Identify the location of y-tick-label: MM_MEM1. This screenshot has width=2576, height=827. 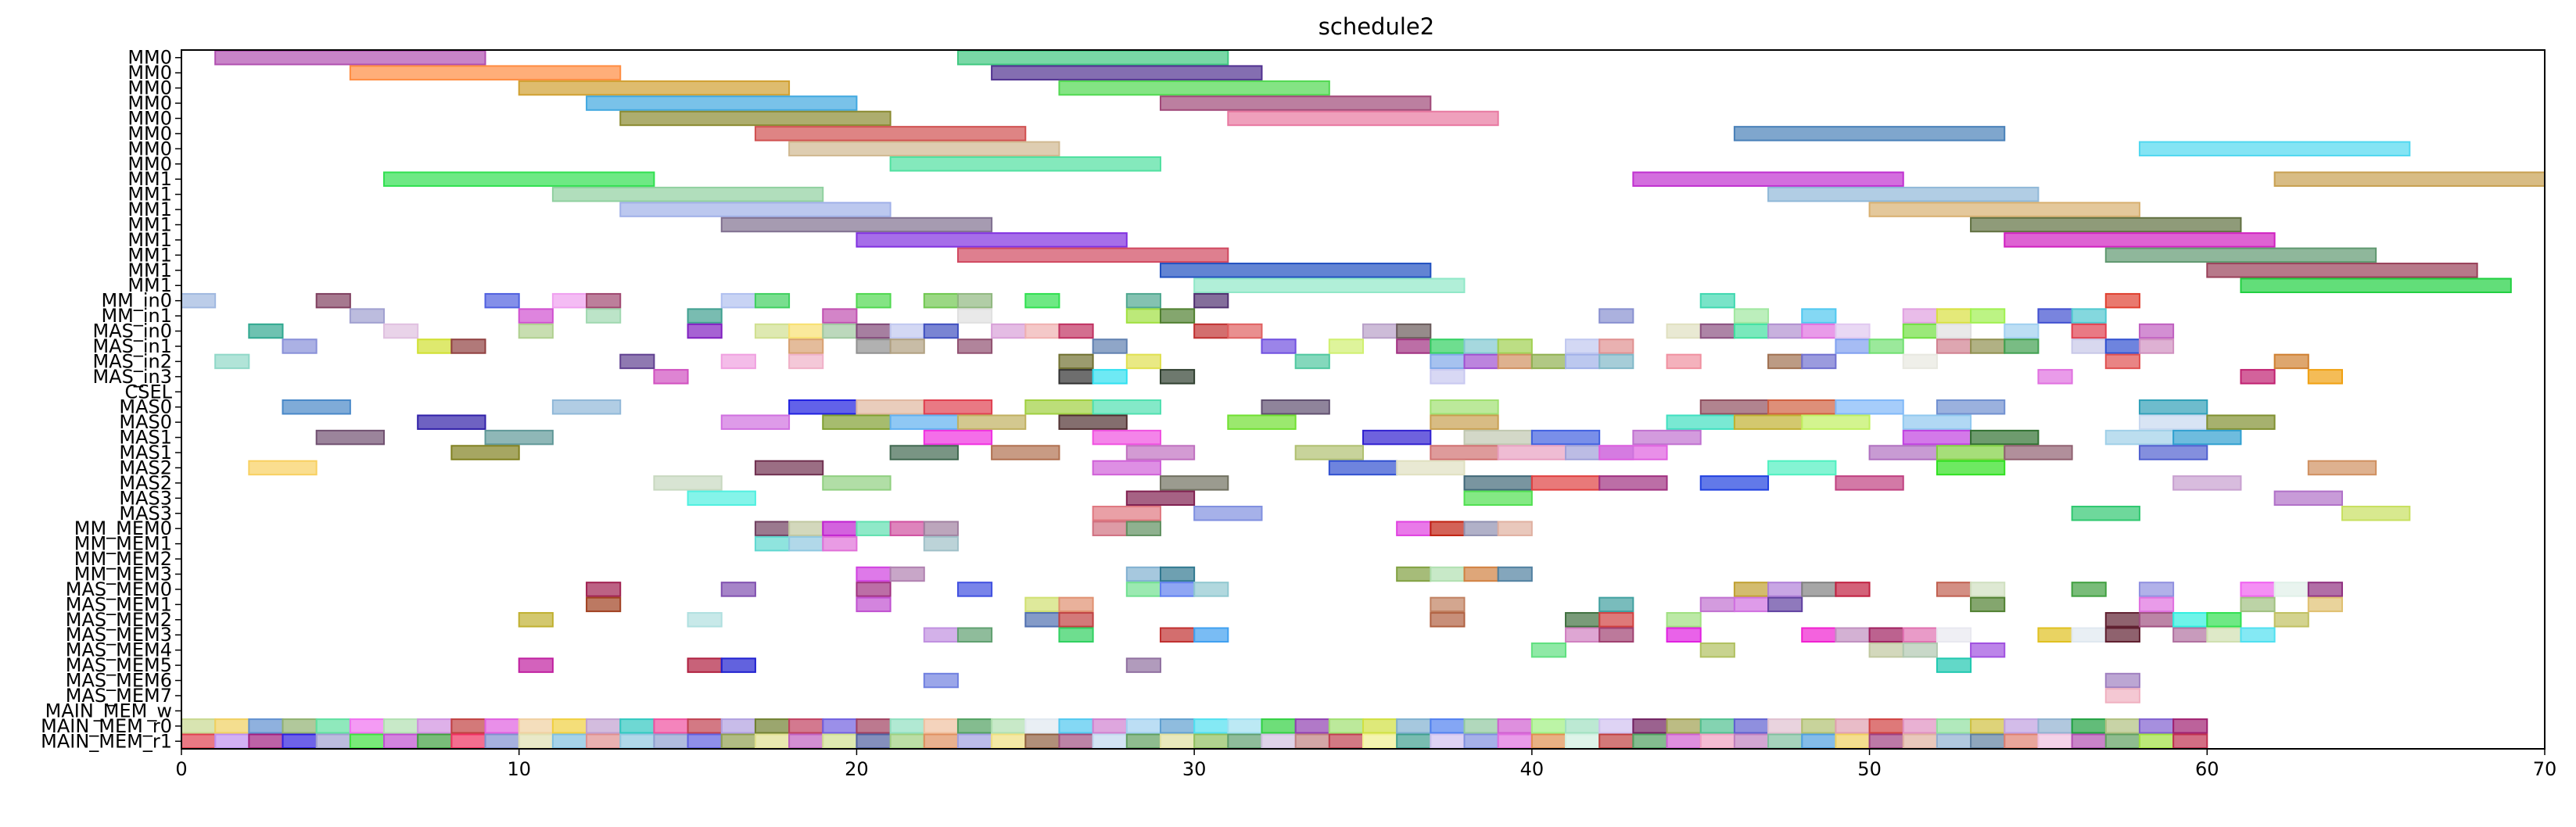
(123, 544).